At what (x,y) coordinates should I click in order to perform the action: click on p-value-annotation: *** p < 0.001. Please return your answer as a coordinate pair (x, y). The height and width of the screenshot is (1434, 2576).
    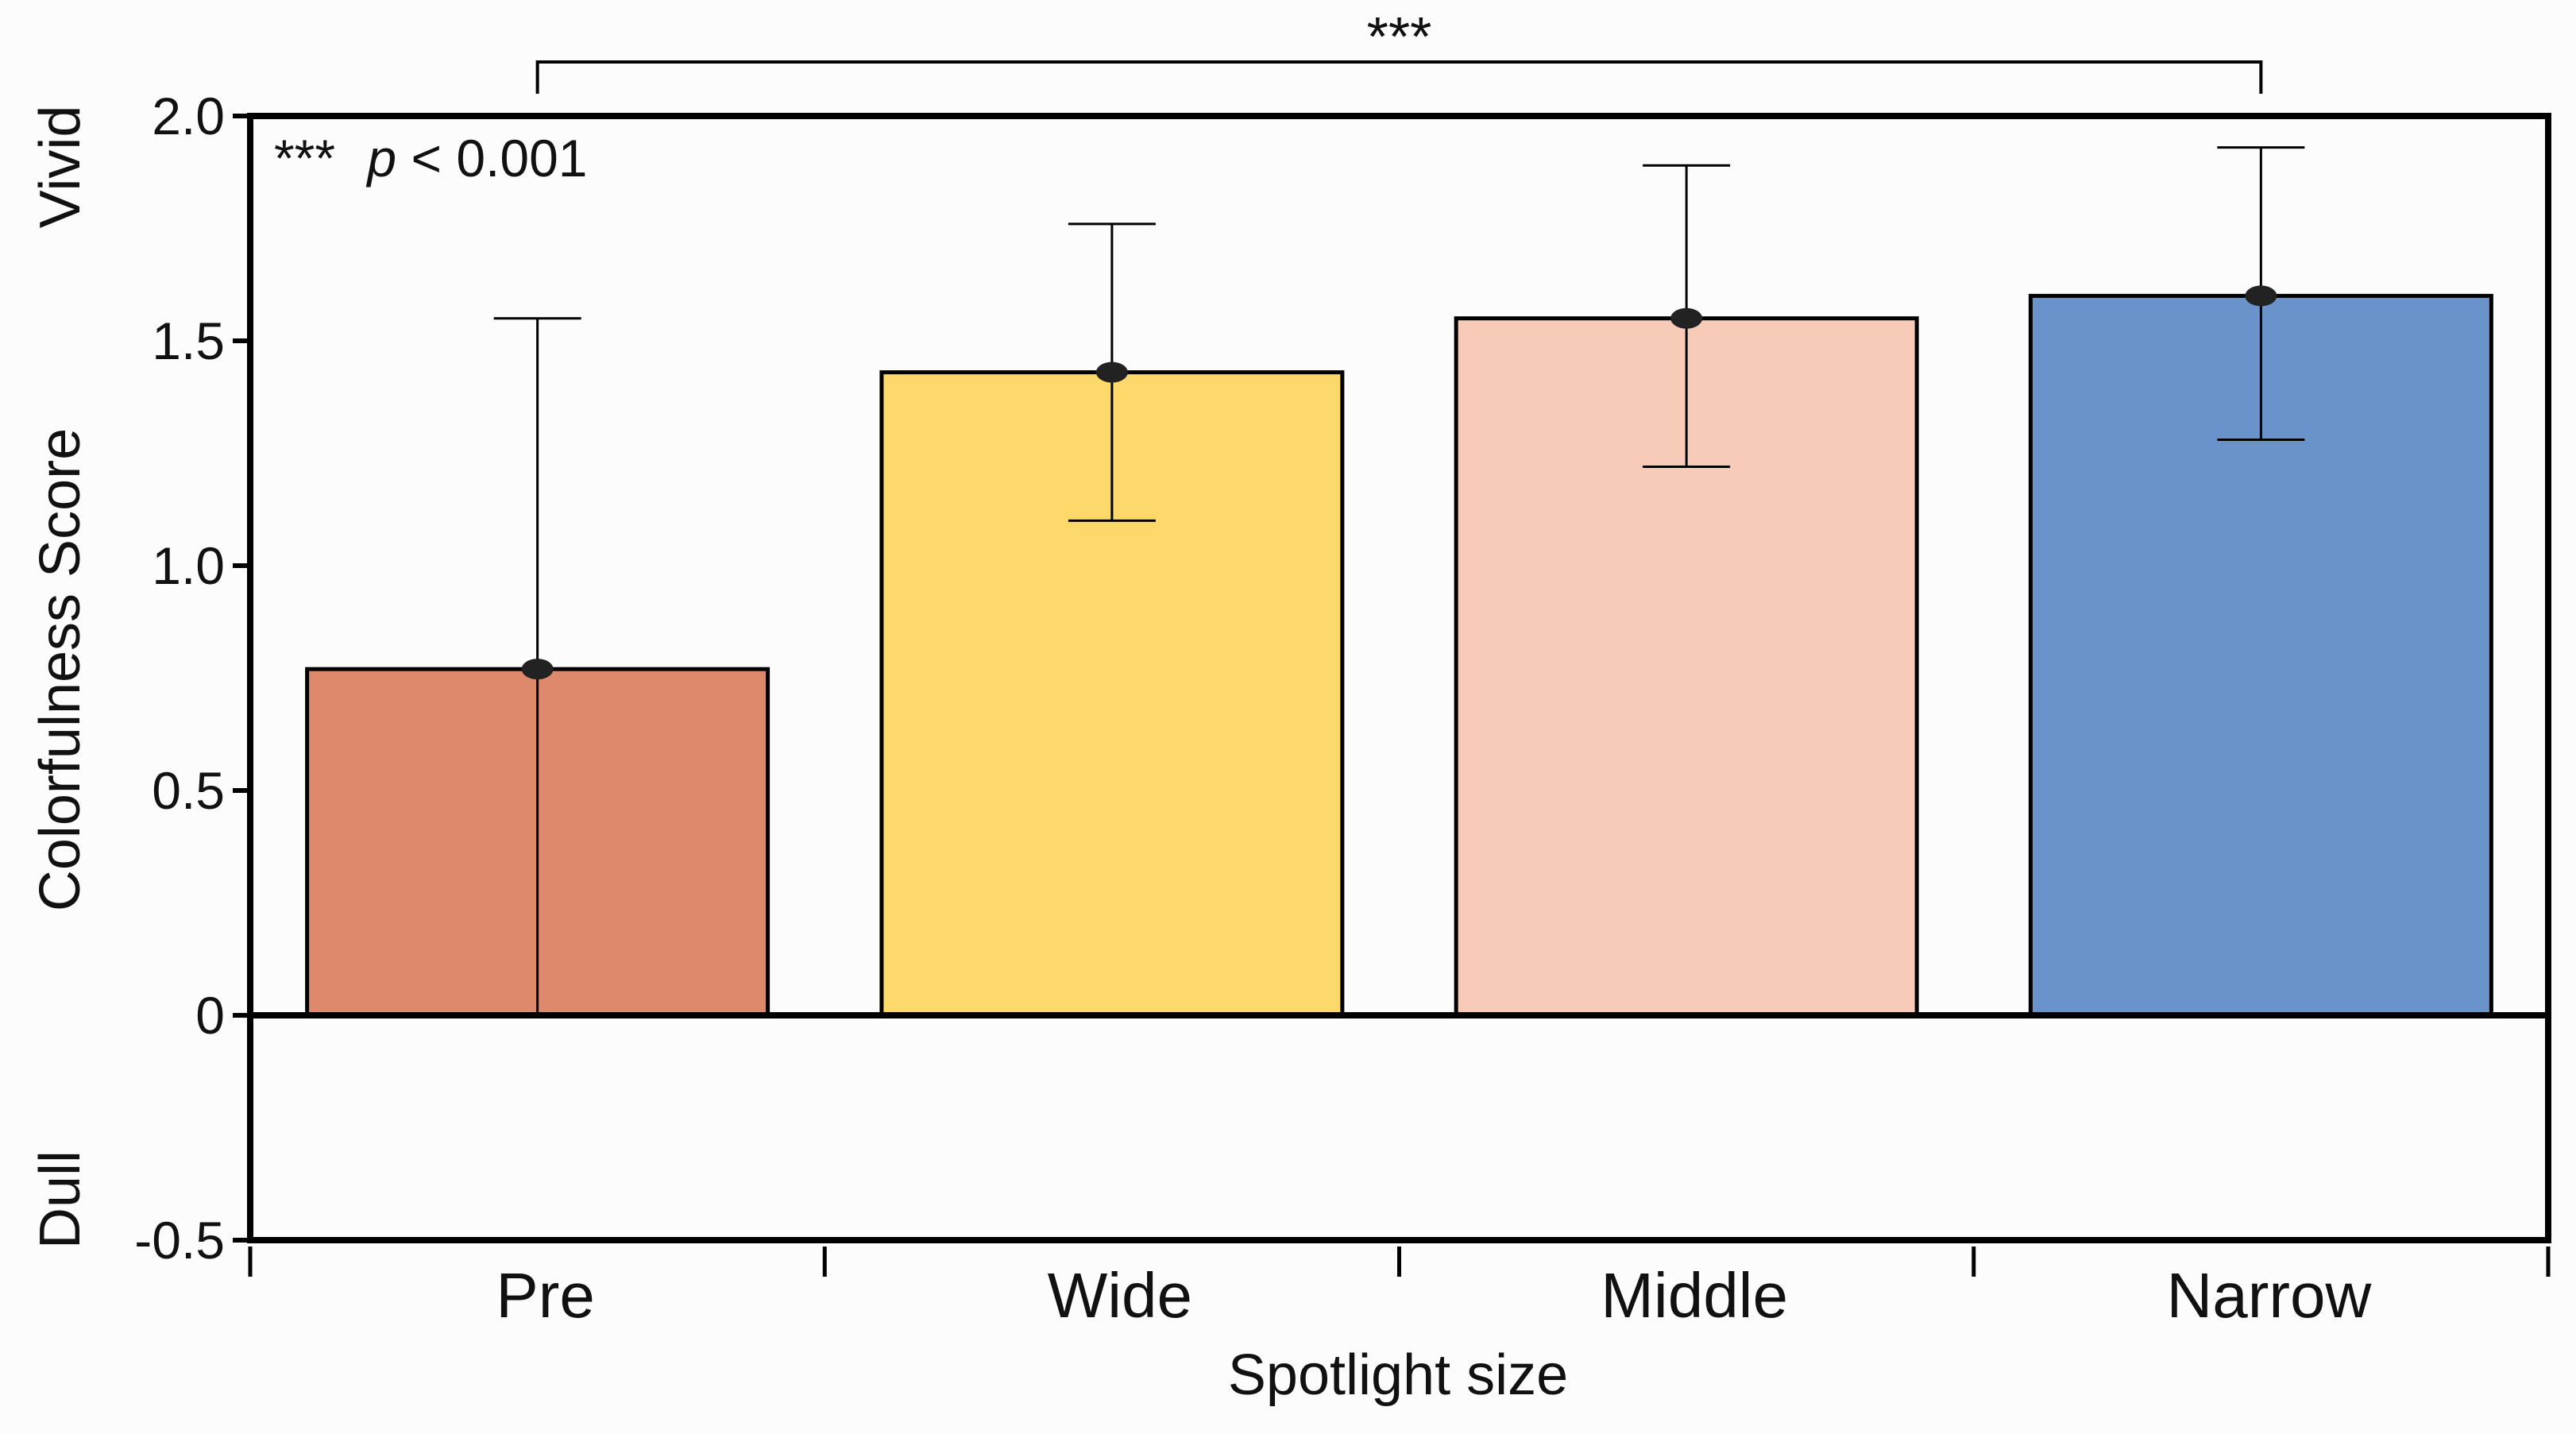
    Looking at the image, I should click on (431, 158).